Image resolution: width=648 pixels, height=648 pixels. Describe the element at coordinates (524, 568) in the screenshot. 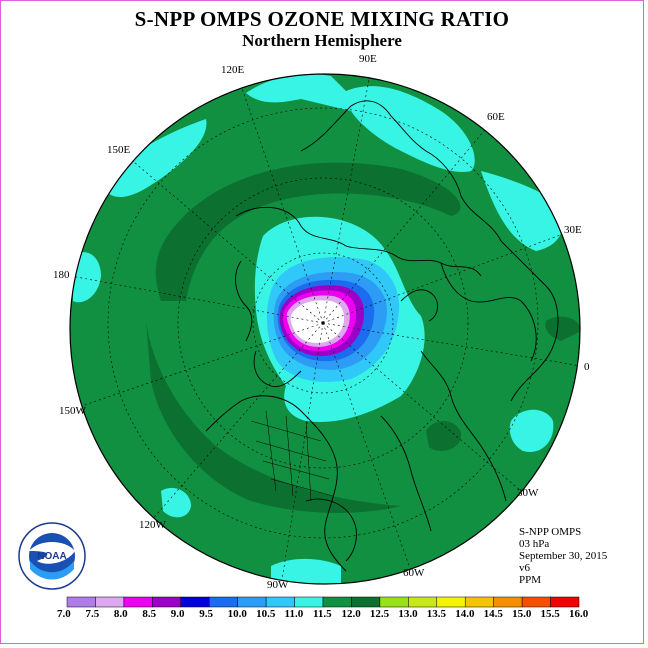

I see `info-version: v6` at that location.